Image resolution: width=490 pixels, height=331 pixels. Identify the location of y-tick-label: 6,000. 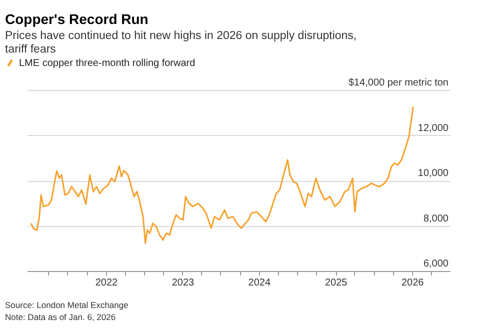
(436, 264).